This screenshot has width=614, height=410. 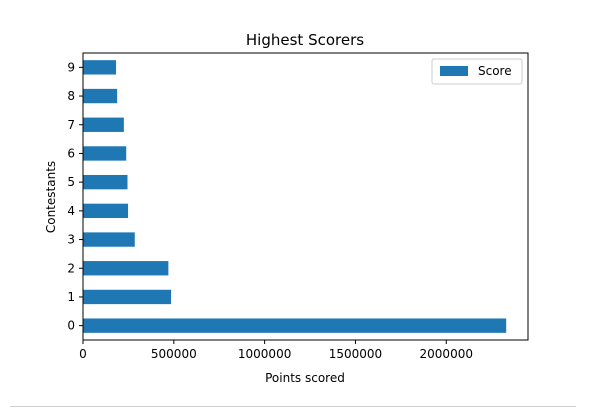 I want to click on x-tick-label-0: 0, so click(x=83, y=354).